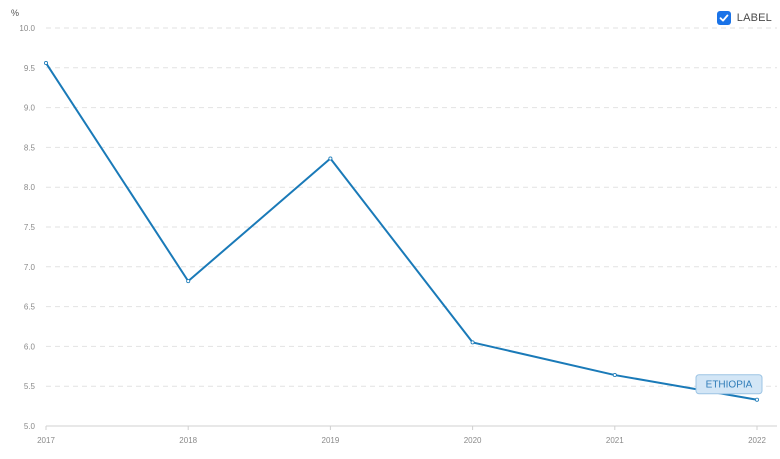 The image size is (780, 459). I want to click on y-tick-label: 8.5, so click(30, 147).